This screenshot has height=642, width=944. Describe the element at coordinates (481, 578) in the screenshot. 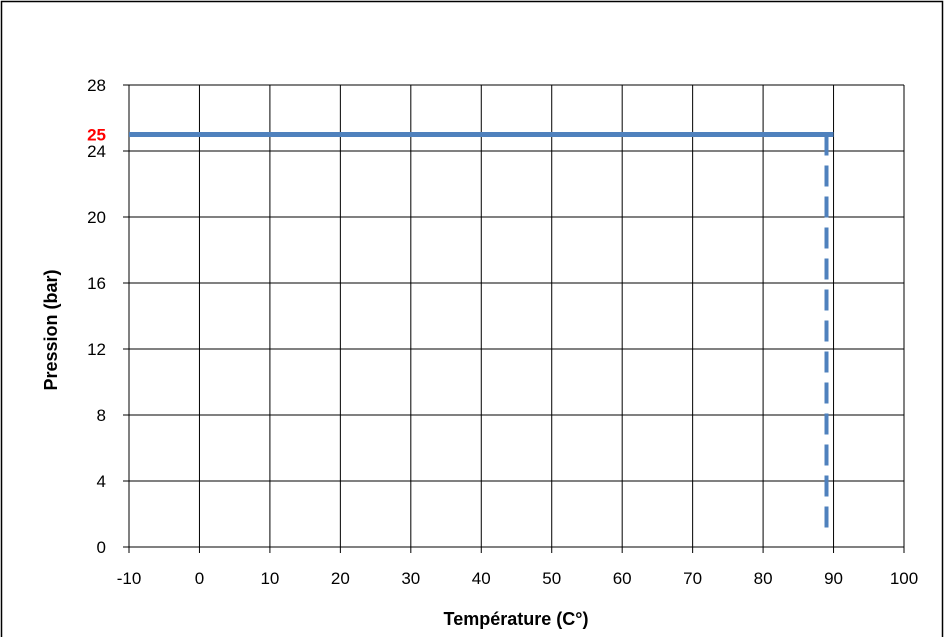

I see `x-tick-label: 40` at that location.